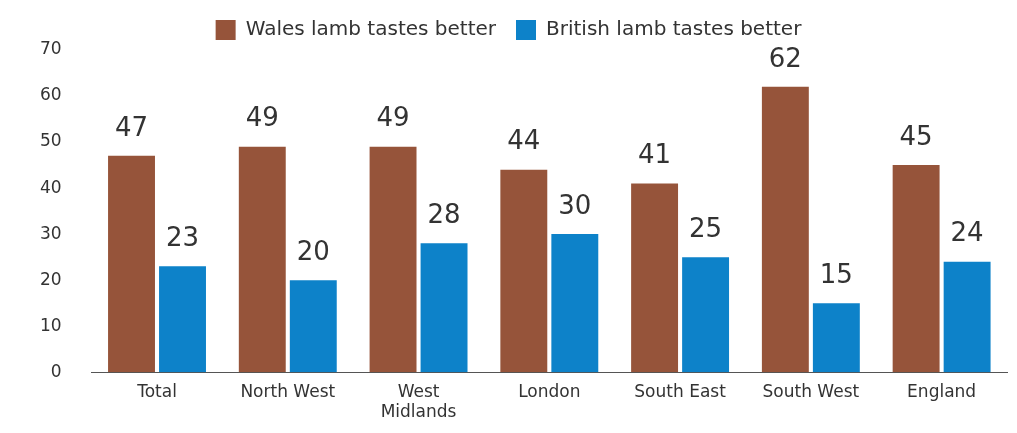  Describe the element at coordinates (50, 94) in the screenshot. I see `y-tick-label: 60` at that location.